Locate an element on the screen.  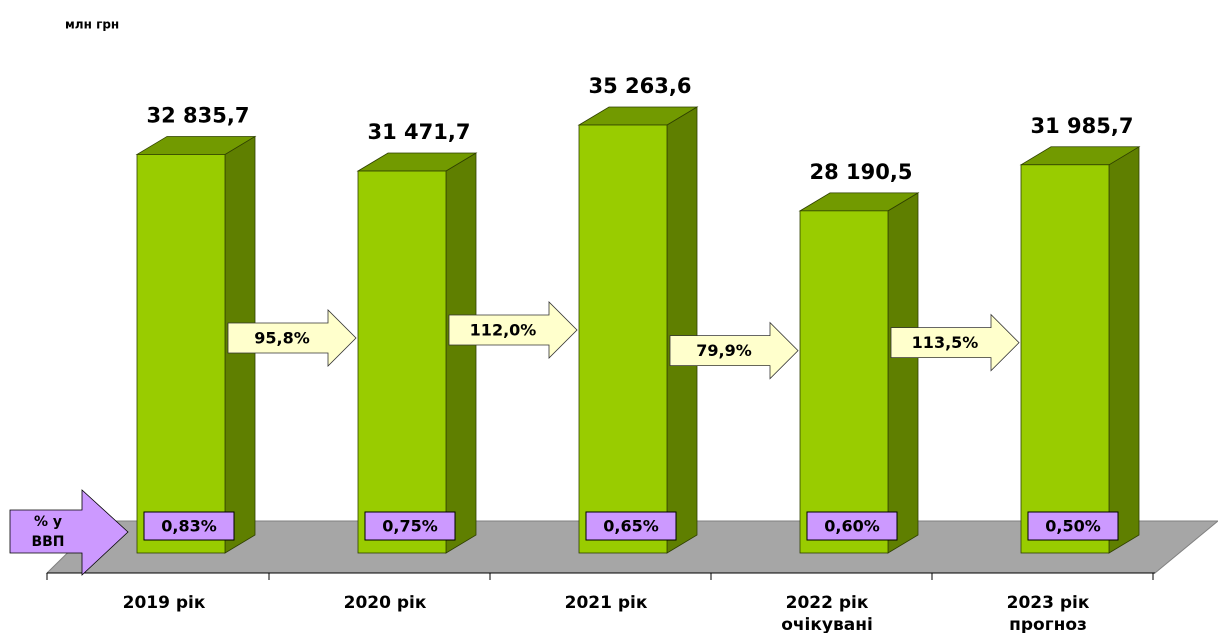
x-tick-label: 2019 рік is located at coordinates (164, 603).